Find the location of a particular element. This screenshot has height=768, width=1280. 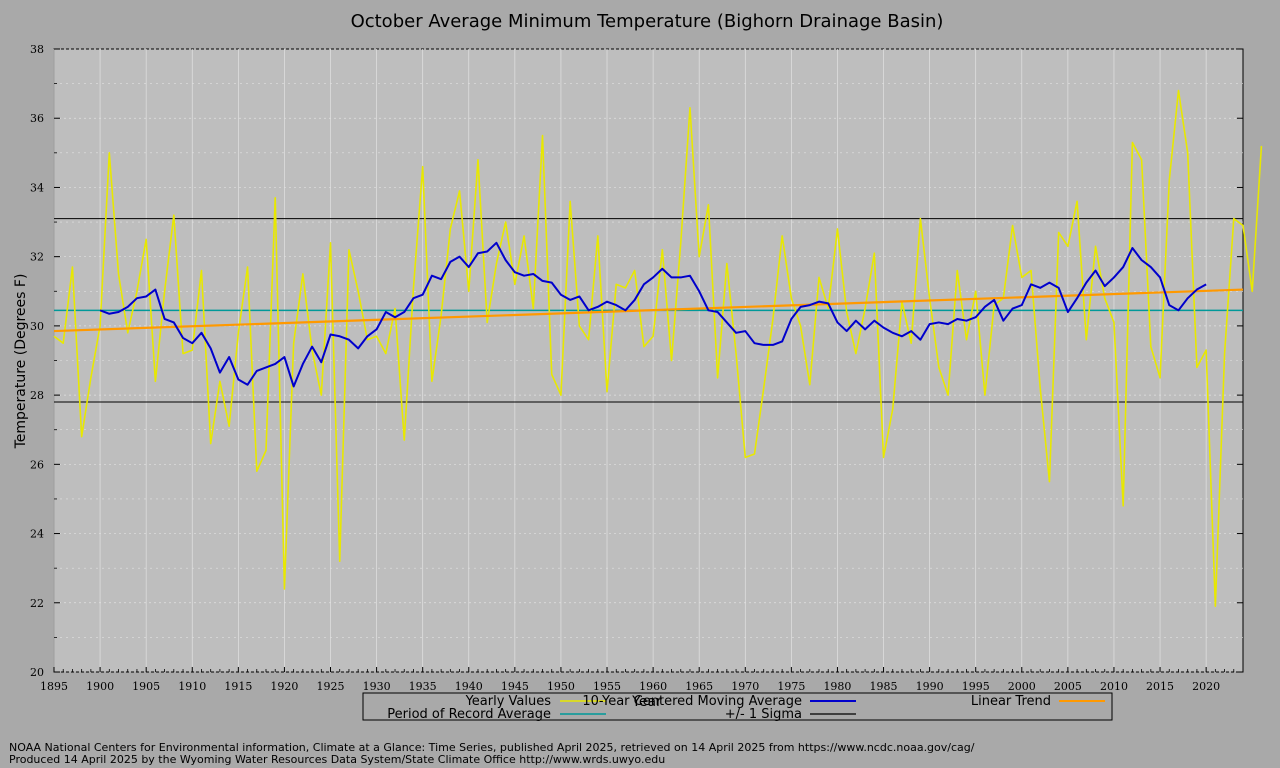

x-tick-label: 1980 is located at coordinates (837, 686).